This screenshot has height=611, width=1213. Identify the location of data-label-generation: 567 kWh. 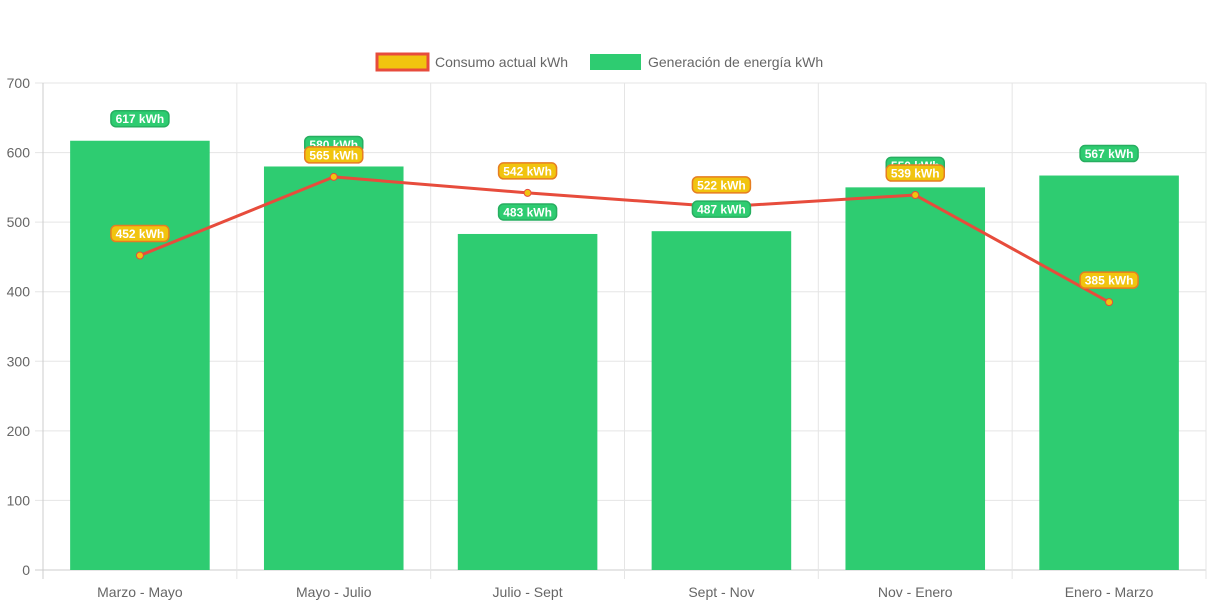
(1109, 153).